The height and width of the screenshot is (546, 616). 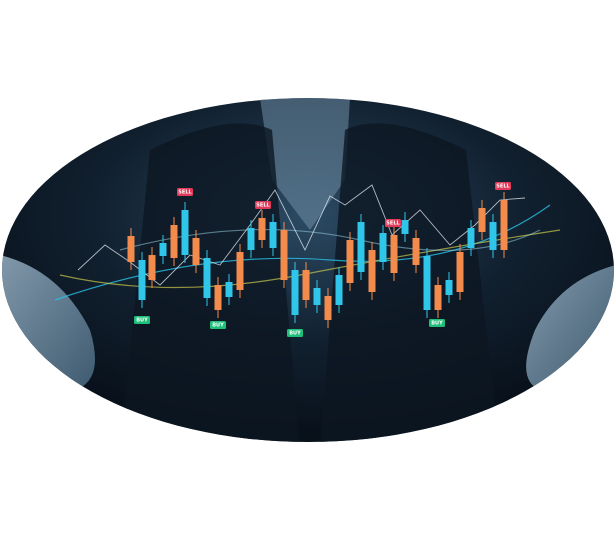 I want to click on sell-tags: SELL SELL SELL SELL, so click(x=344, y=204).